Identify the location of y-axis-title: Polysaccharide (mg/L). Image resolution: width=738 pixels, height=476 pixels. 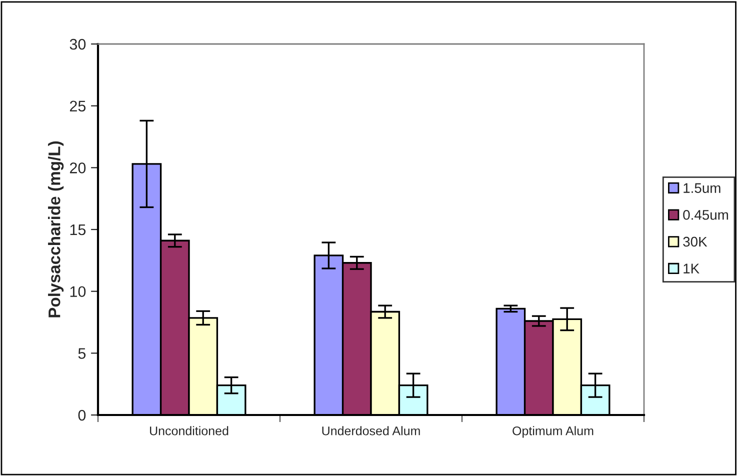
(56, 229).